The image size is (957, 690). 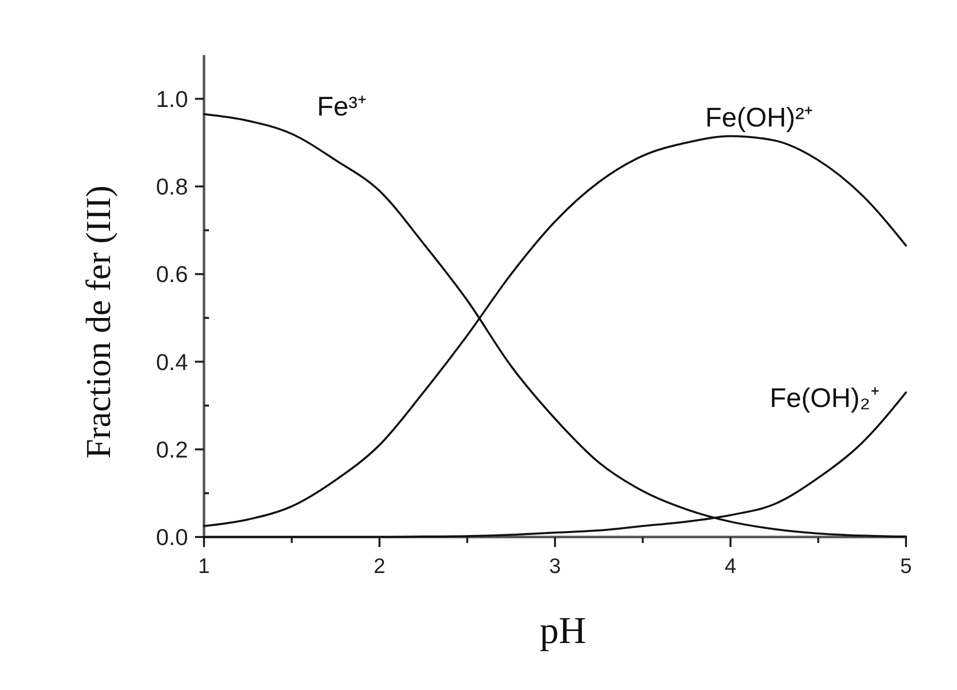 I want to click on y-tick-label: 1.0, so click(x=172, y=99).